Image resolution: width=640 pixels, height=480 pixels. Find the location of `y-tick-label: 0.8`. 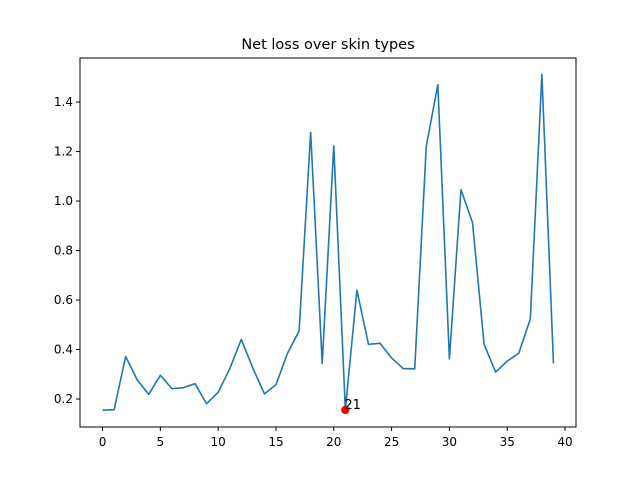

y-tick-label: 0.8 is located at coordinates (63, 251).